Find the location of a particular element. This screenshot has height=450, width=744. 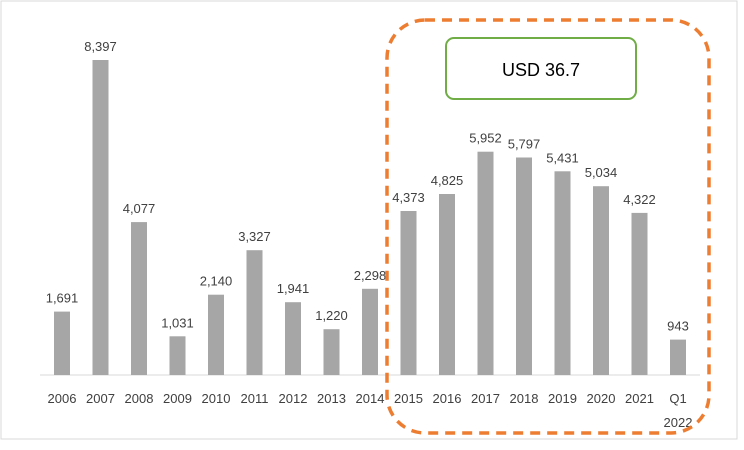

bar-2018 is located at coordinates (524, 266).